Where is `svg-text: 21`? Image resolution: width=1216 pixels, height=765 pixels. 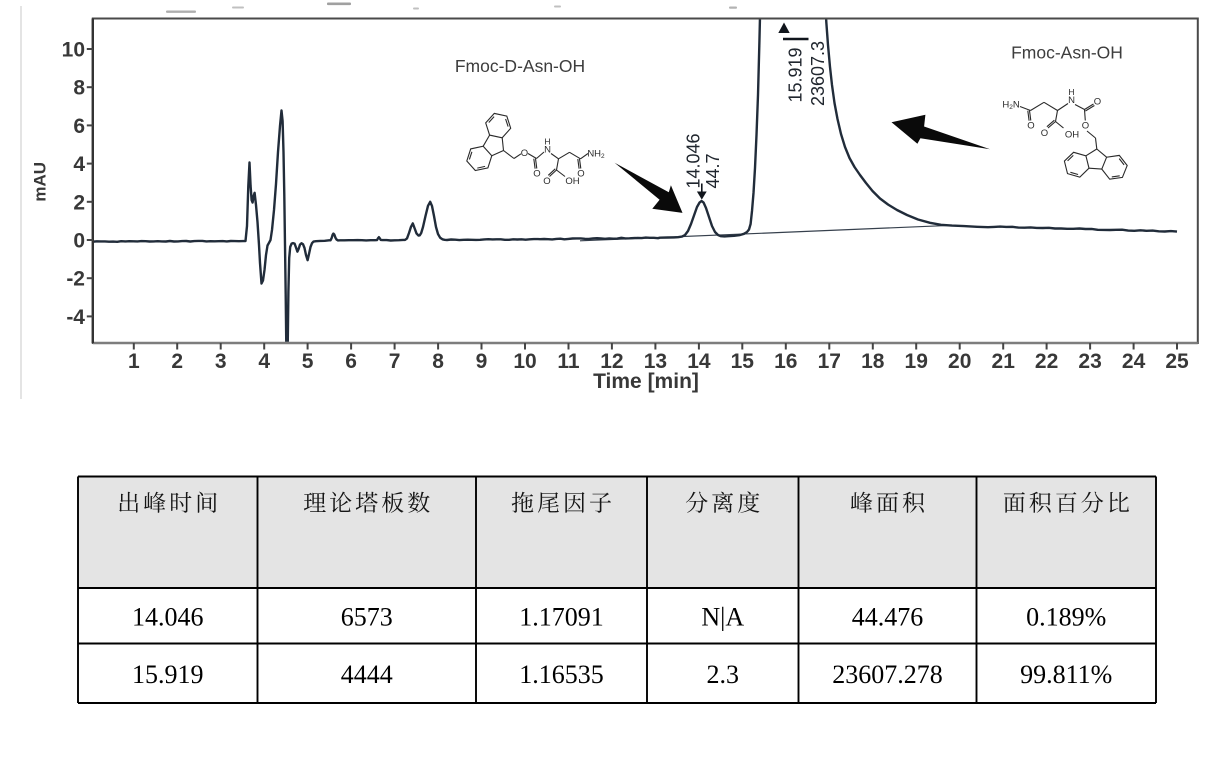
svg-text: 21 is located at coordinates (1004, 361).